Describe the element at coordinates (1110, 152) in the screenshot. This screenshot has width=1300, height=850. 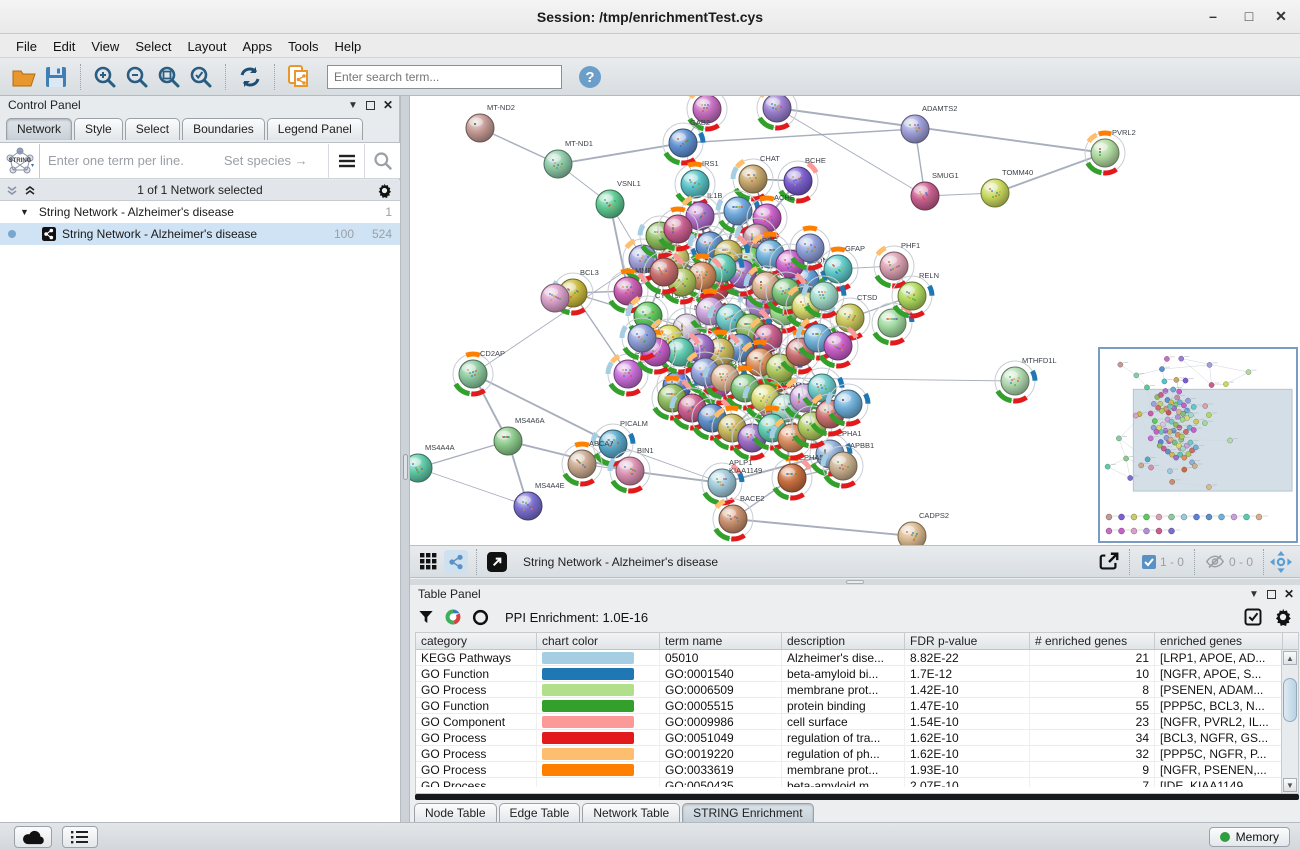
I see `network-node-pvrl2: PVRL2` at that location.